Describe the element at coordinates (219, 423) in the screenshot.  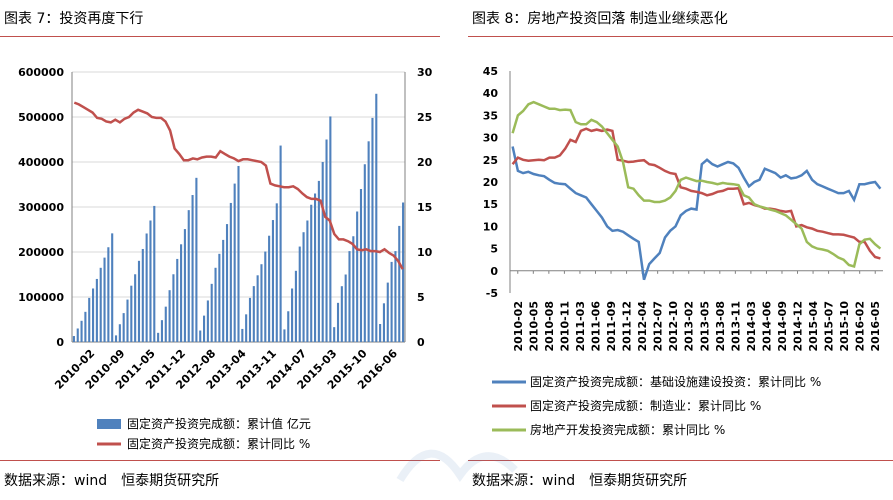
I see `legend-label-bar: 固定资产投资完成额：累计值 亿元` at that location.